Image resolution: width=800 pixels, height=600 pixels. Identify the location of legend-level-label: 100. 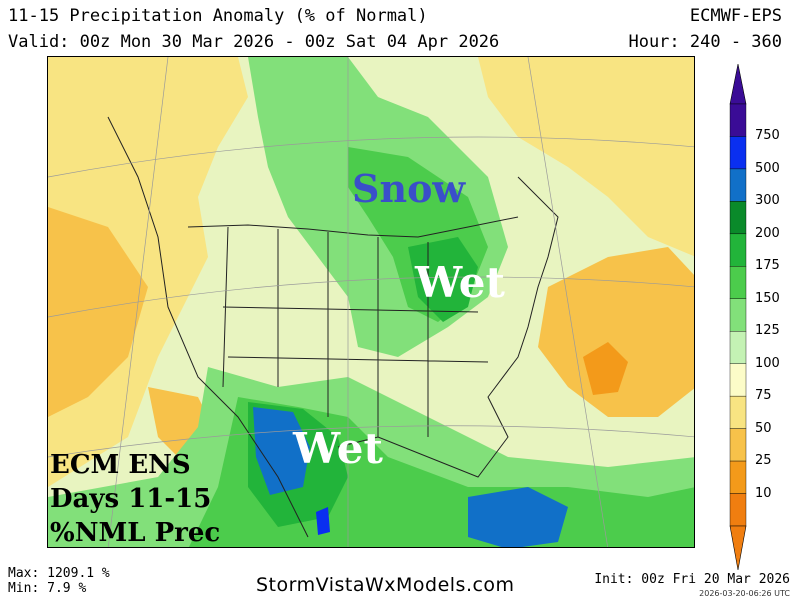
(767, 363).